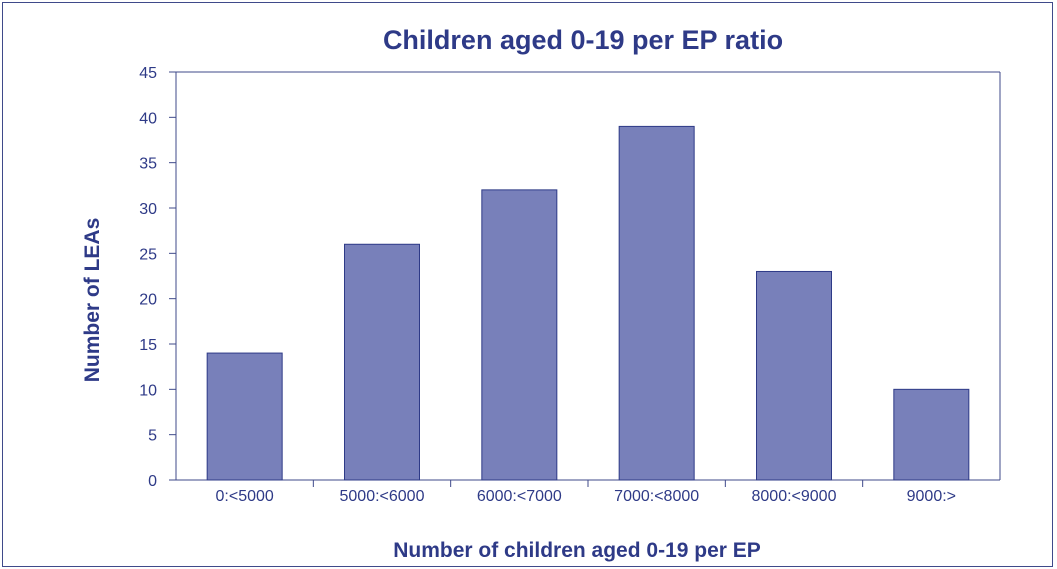 This screenshot has width=1057, height=569. I want to click on y-tick-label: 5, so click(152, 436).